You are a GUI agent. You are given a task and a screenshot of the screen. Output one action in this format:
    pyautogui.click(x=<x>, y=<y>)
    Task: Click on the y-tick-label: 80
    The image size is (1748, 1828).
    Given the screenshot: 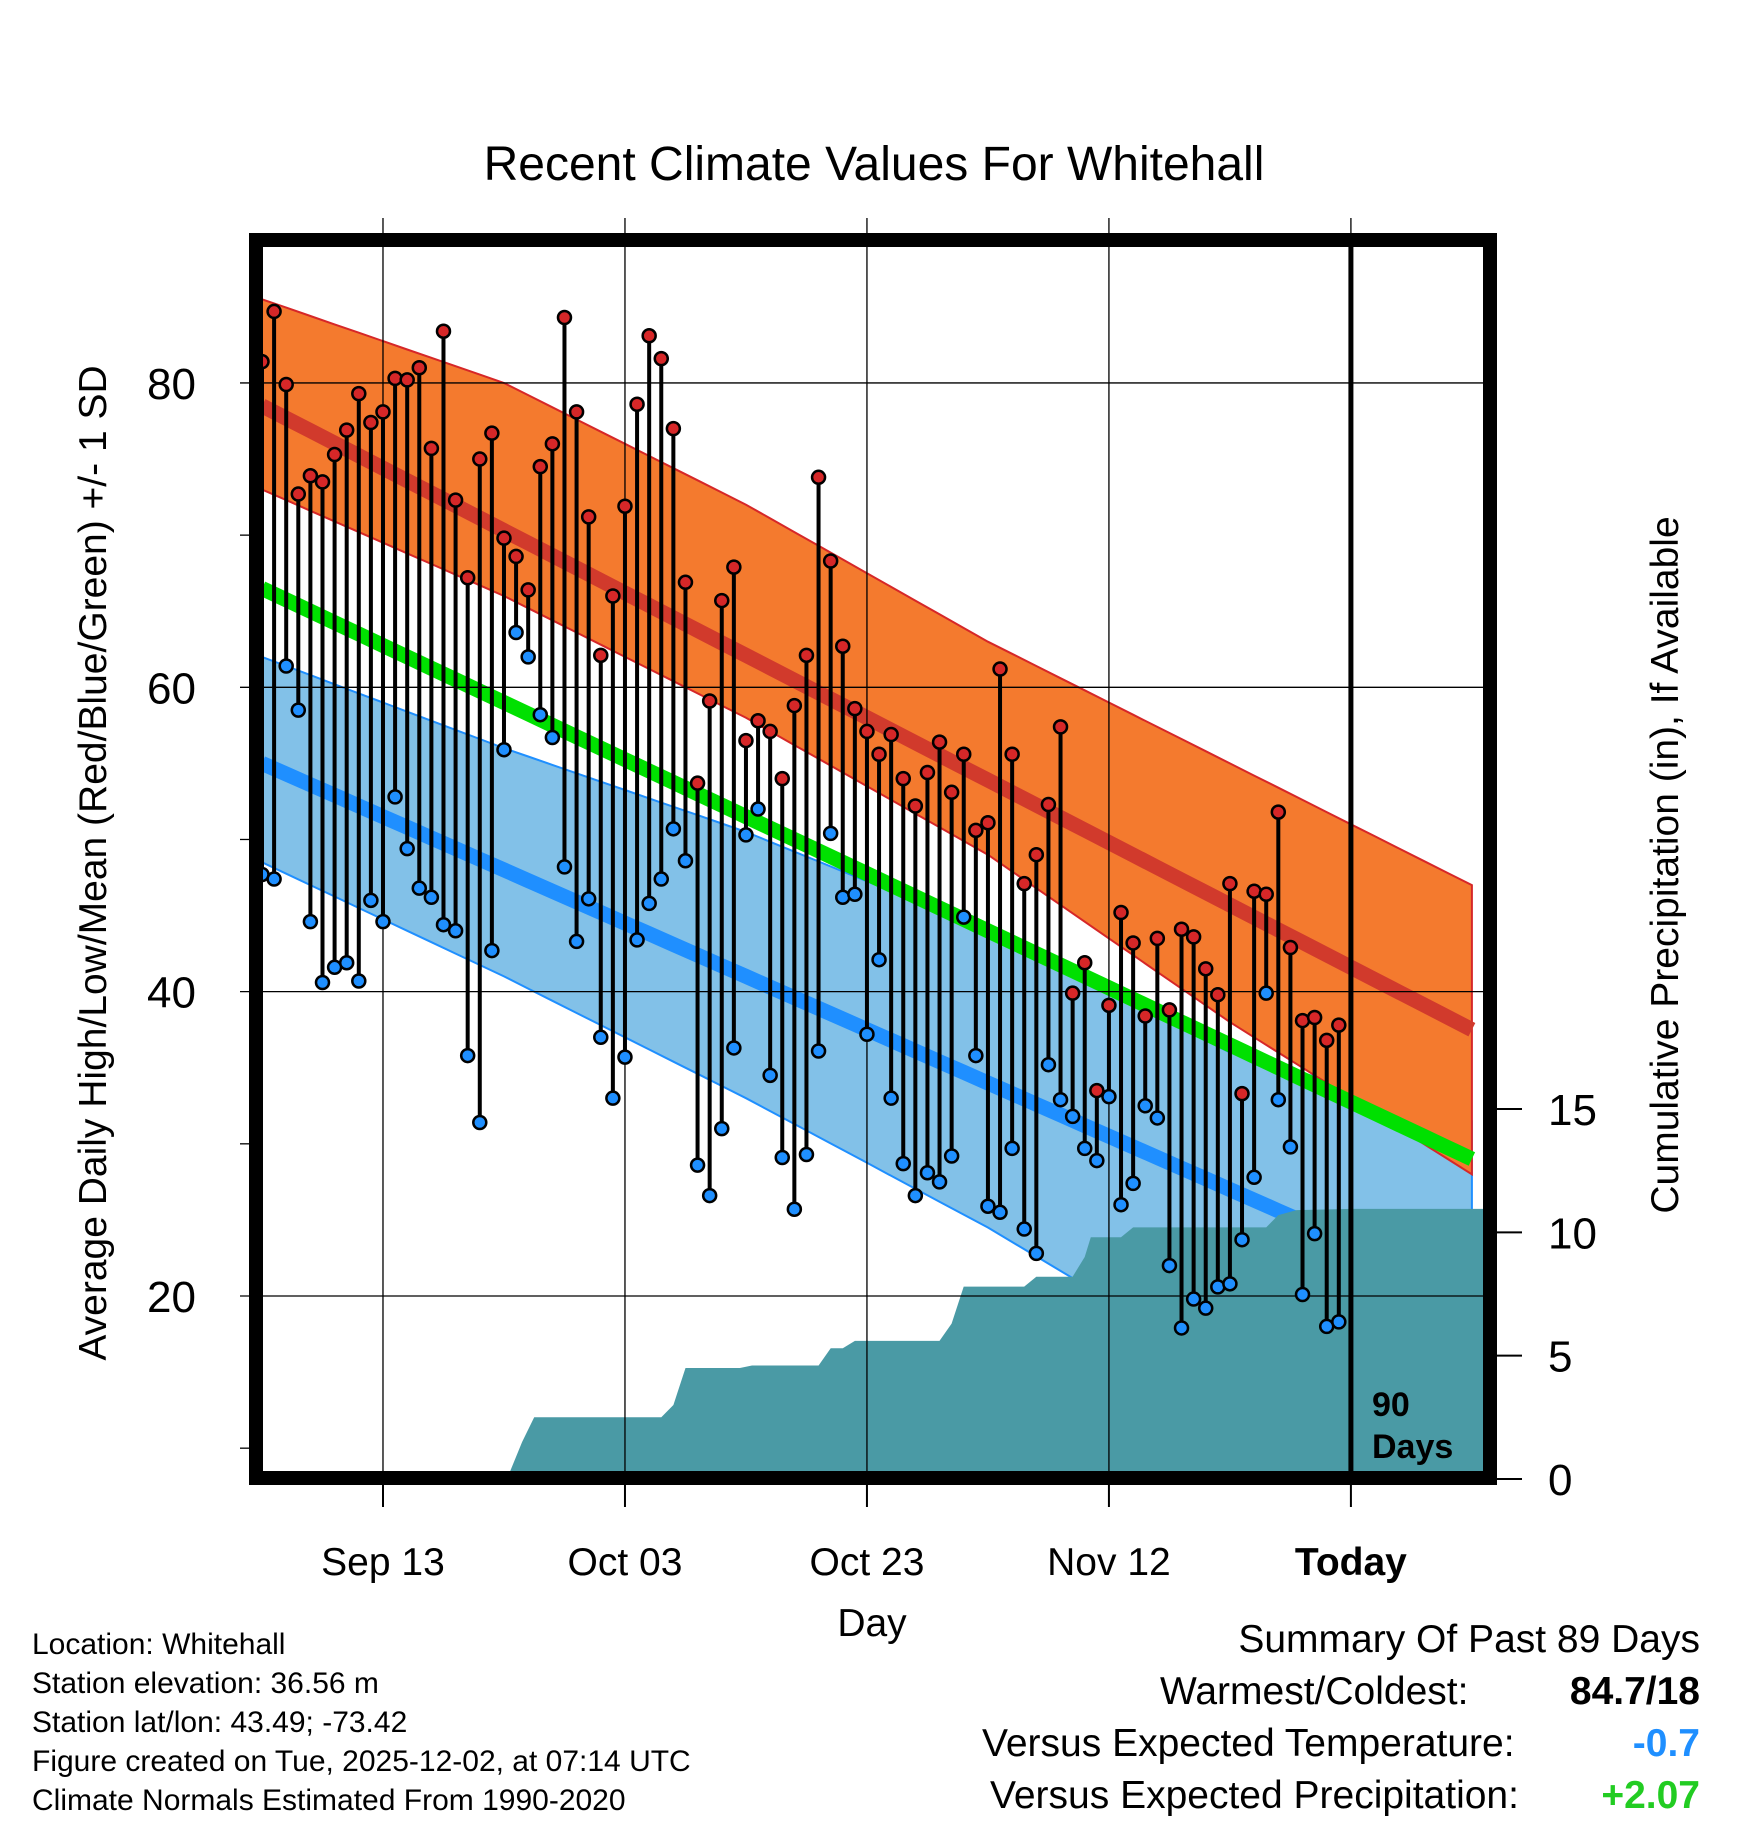 What is the action you would take?
    pyautogui.click(x=171, y=384)
    